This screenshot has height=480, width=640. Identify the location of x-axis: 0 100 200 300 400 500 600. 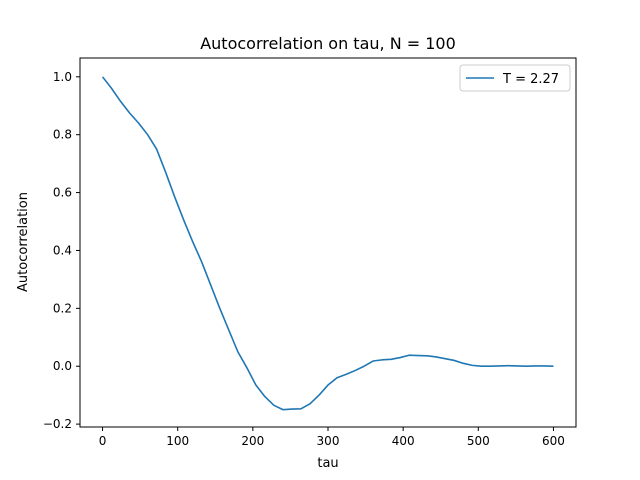
(332, 437).